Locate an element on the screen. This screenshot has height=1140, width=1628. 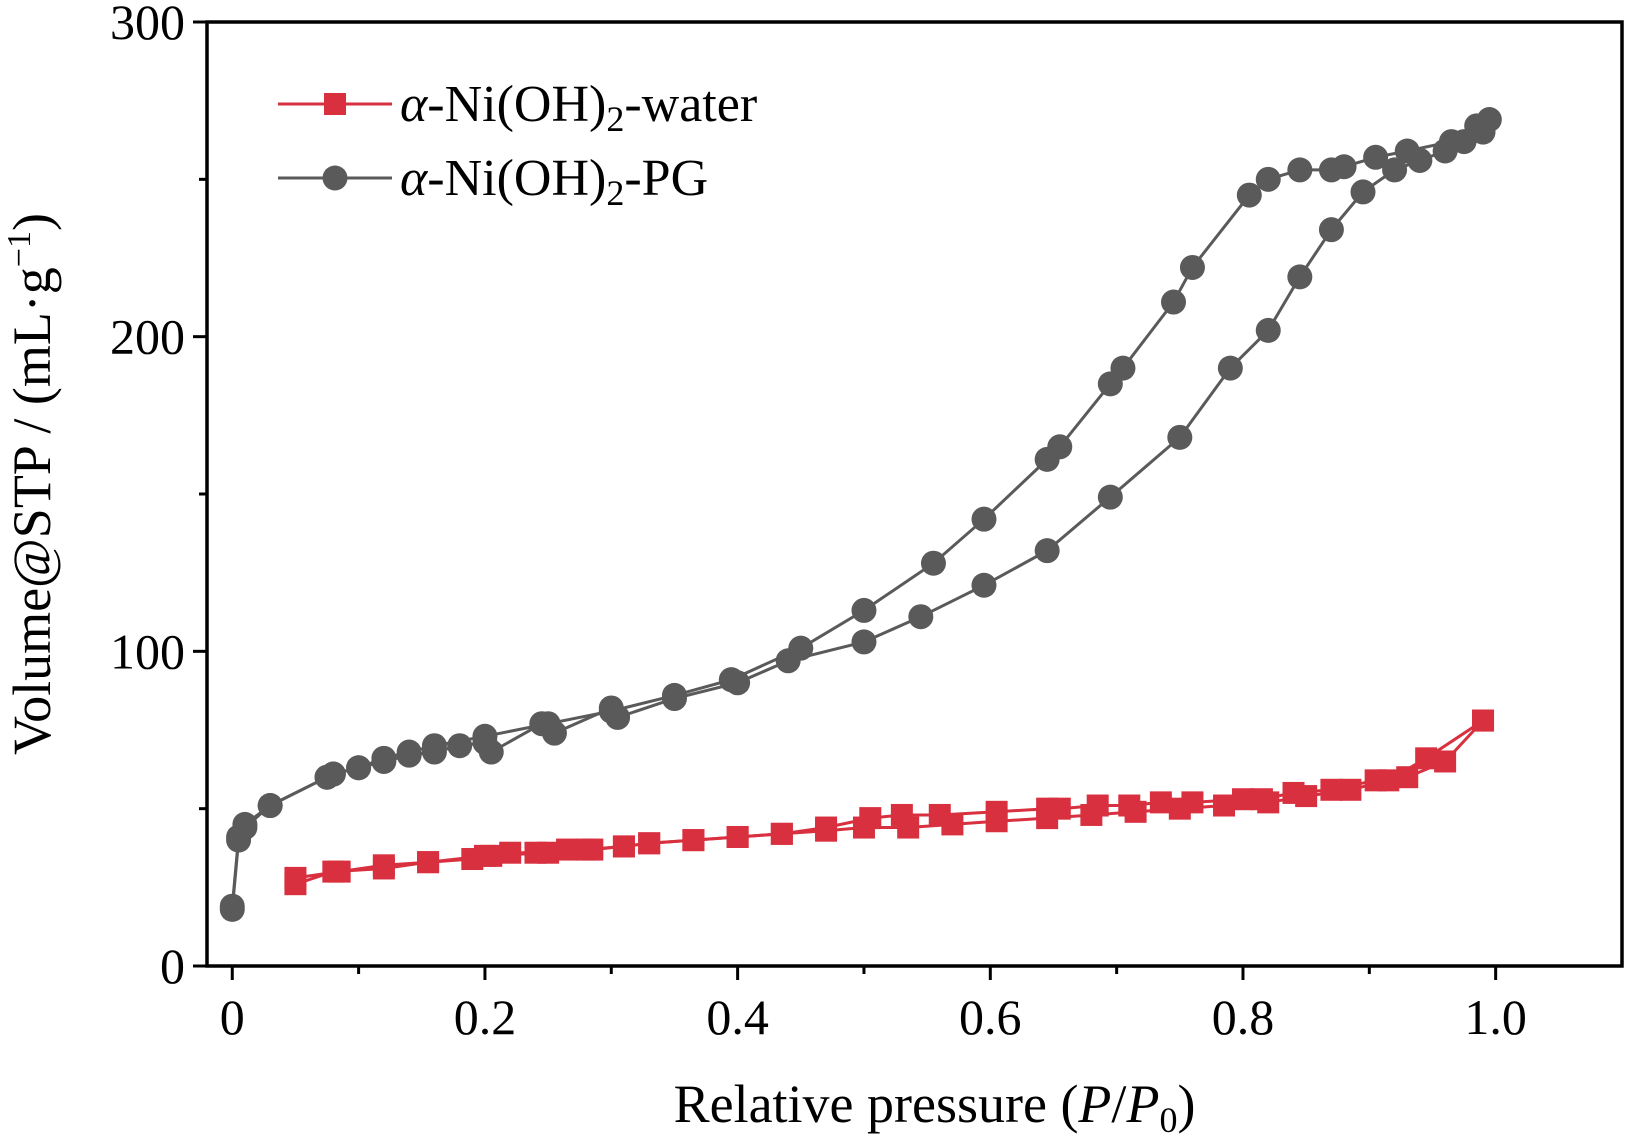
legend-label-water-sub: 2 is located at coordinates (615, 119).